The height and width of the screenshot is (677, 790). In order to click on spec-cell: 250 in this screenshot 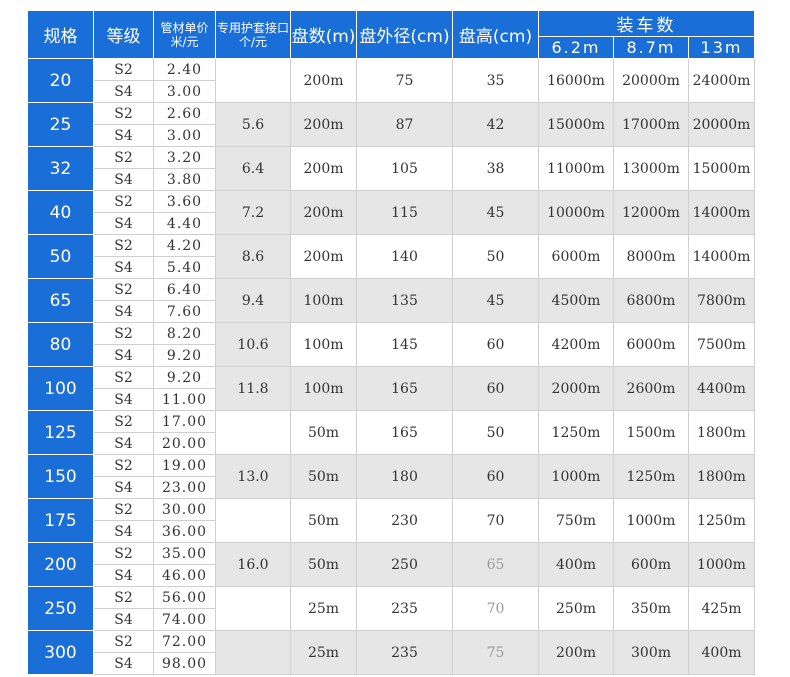, I will do `click(60, 608)`.